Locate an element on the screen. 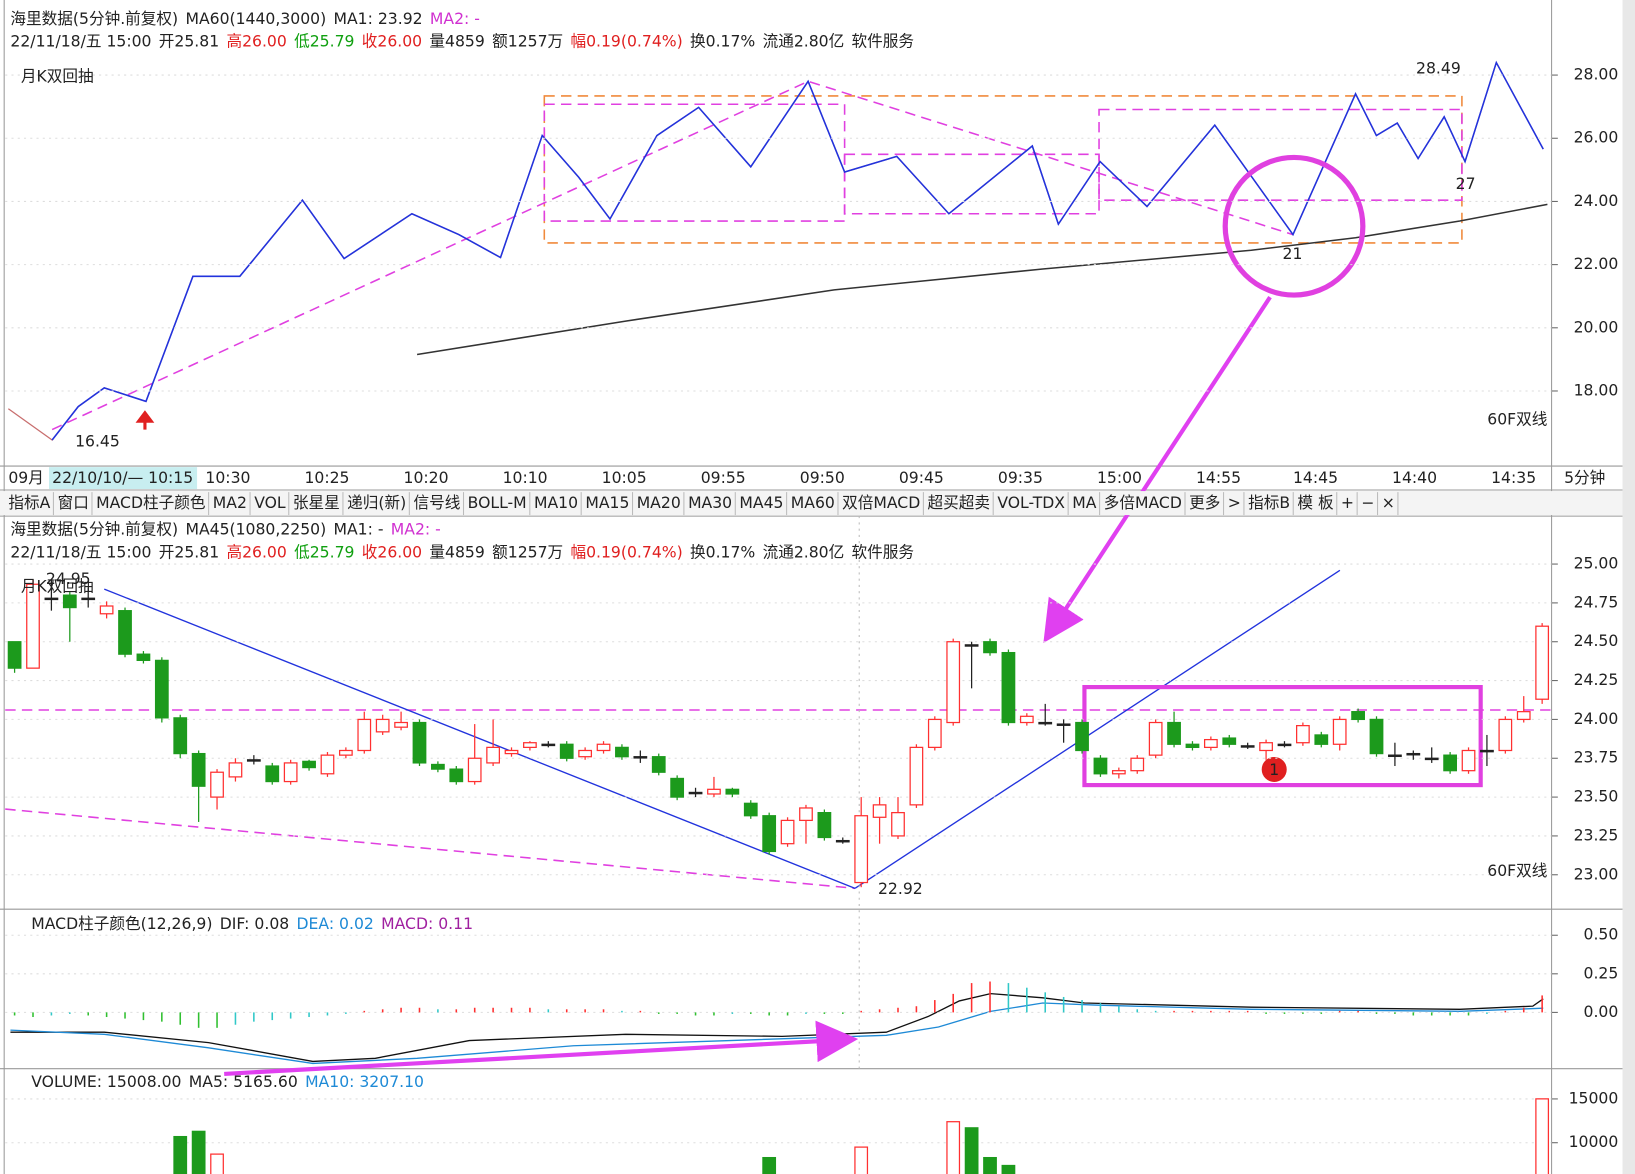 This screenshot has width=1635, height=1174. header-item: MACD: 0.11 is located at coordinates (427, 922).